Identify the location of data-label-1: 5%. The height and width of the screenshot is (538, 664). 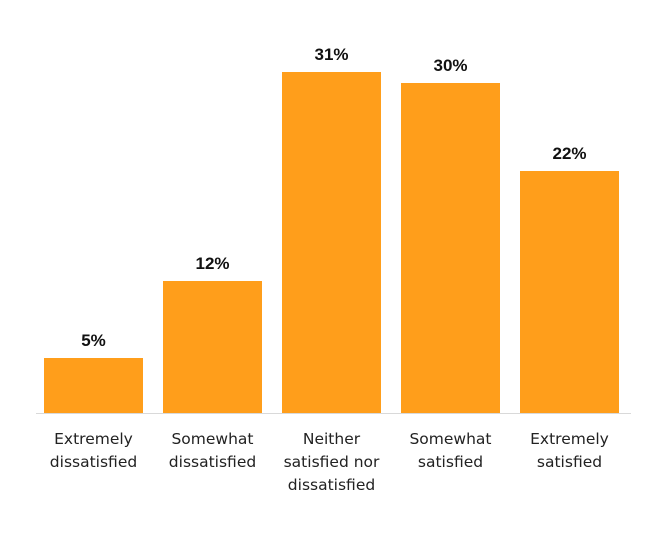
(93, 340).